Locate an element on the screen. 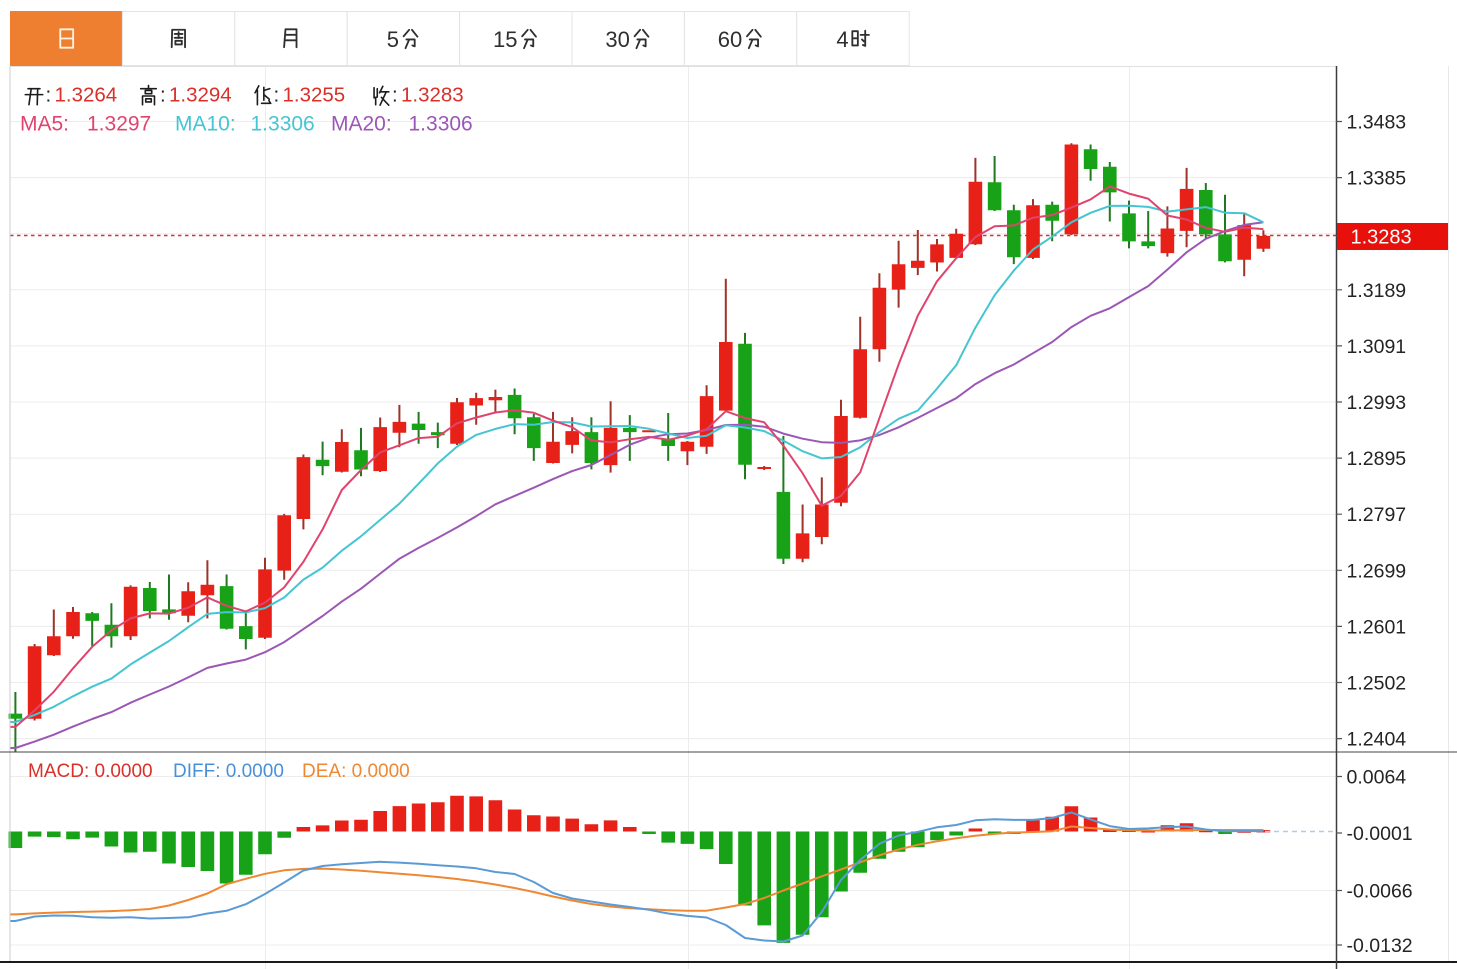  svg-text: 1.3483 is located at coordinates (1377, 123).